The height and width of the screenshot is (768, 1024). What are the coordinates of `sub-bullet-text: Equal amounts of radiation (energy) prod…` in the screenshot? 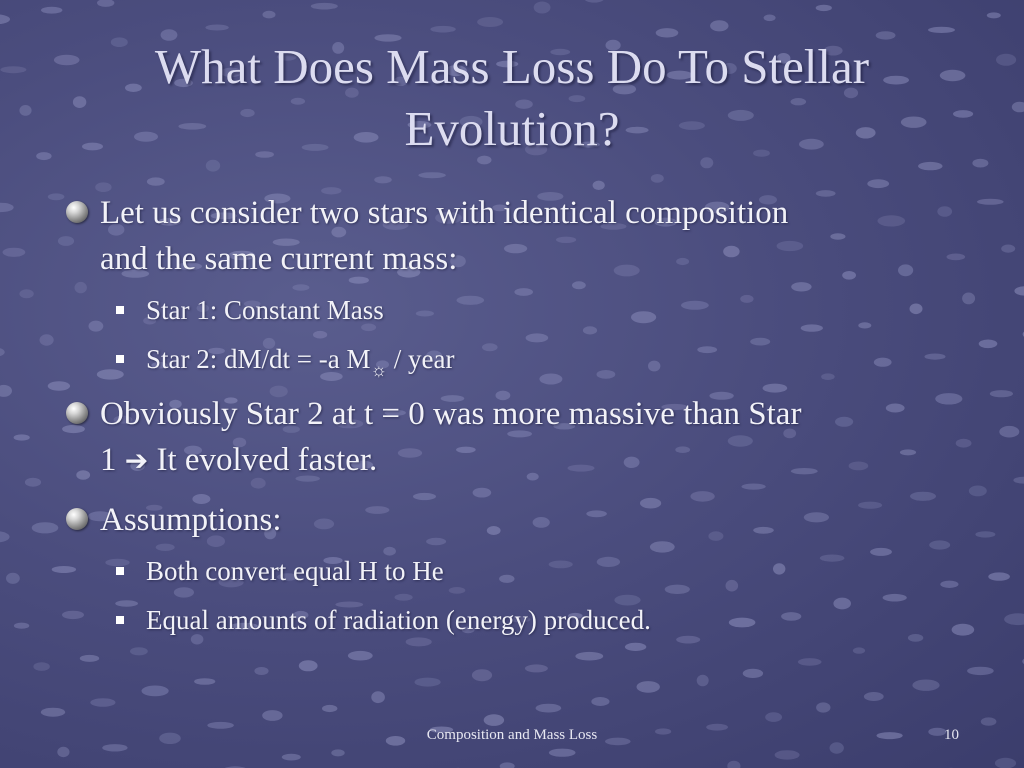 It's located at (398, 620).